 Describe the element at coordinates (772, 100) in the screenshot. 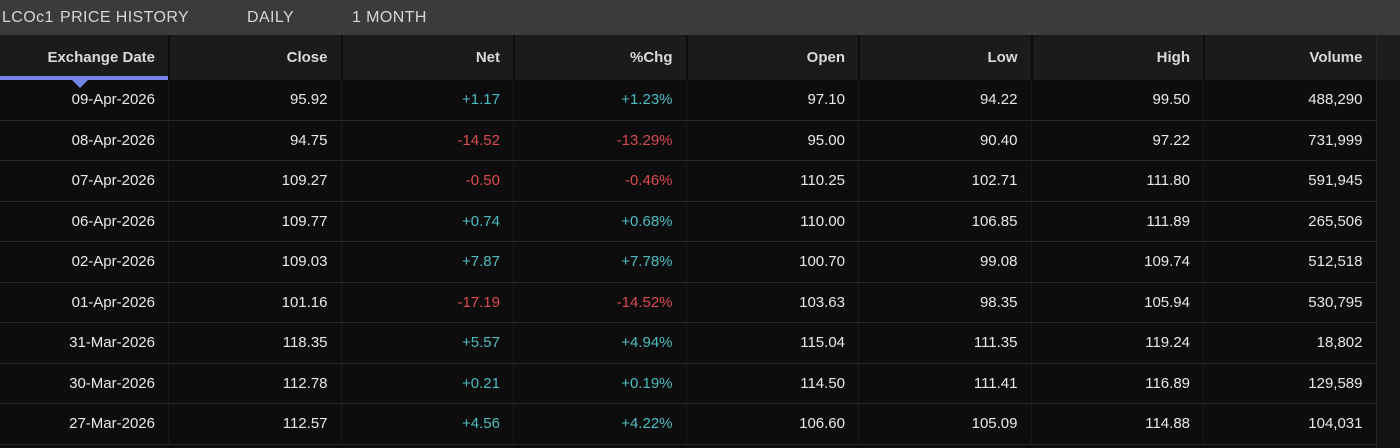

I see `cell-open: 97.10` at that location.